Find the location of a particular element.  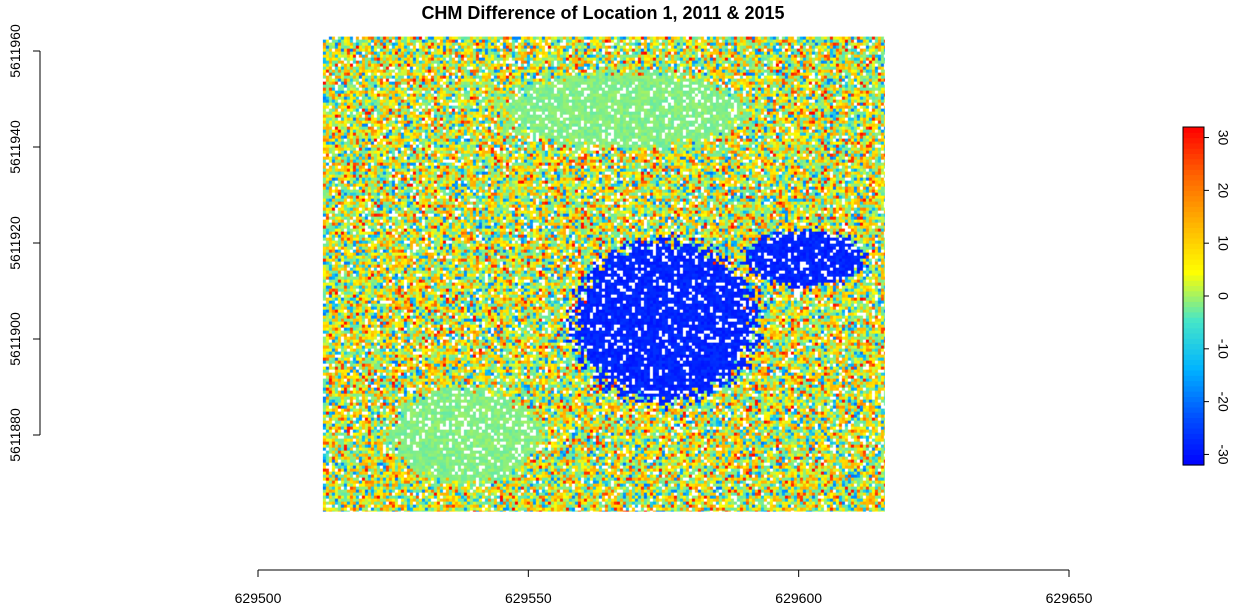

x-axis: 629500 629550 629600 629650 is located at coordinates (664, 587).